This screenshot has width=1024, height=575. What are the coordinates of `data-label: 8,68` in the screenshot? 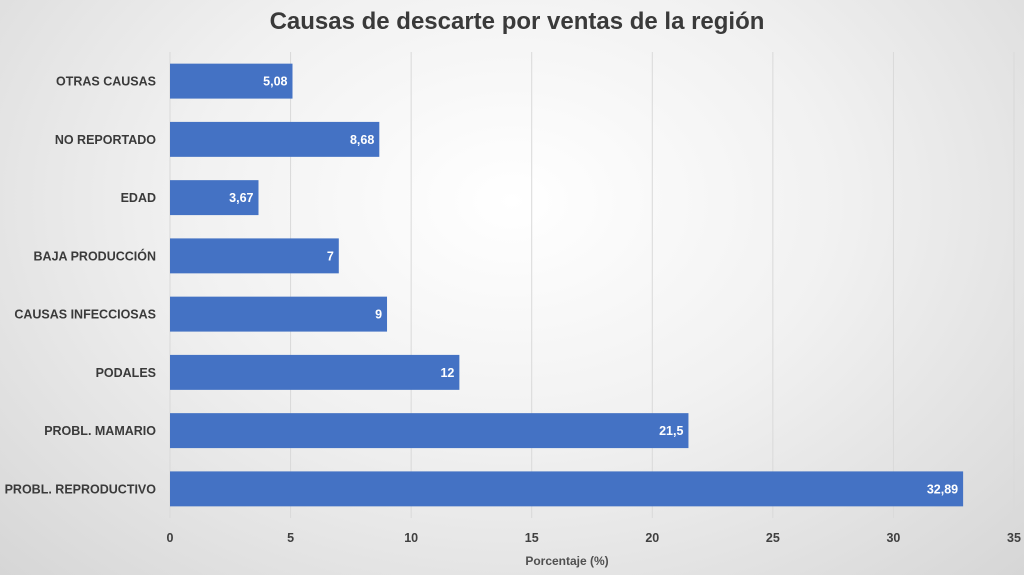 It's located at (362, 140).